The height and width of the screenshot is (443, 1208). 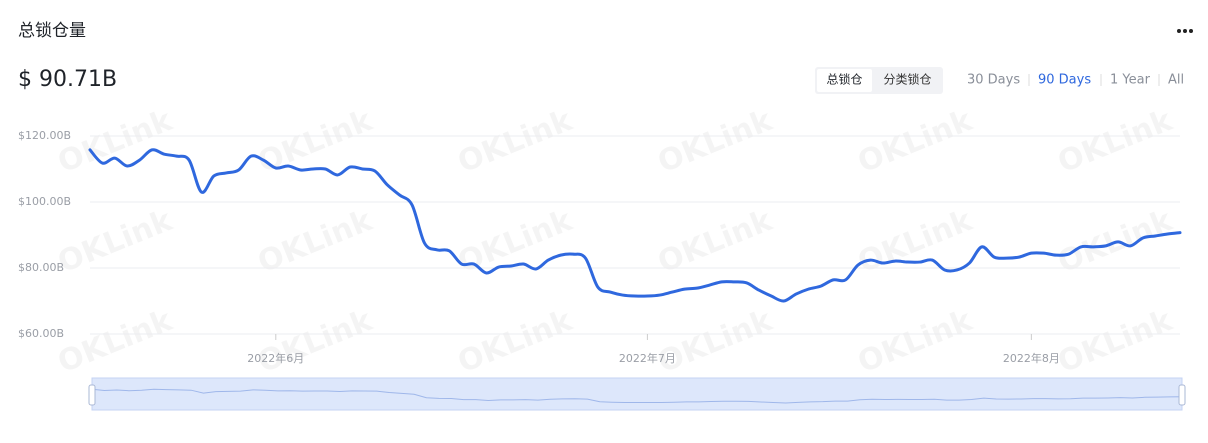 What do you see at coordinates (44, 135) in the screenshot?
I see `y-tick-label: $120.00B` at bounding box center [44, 135].